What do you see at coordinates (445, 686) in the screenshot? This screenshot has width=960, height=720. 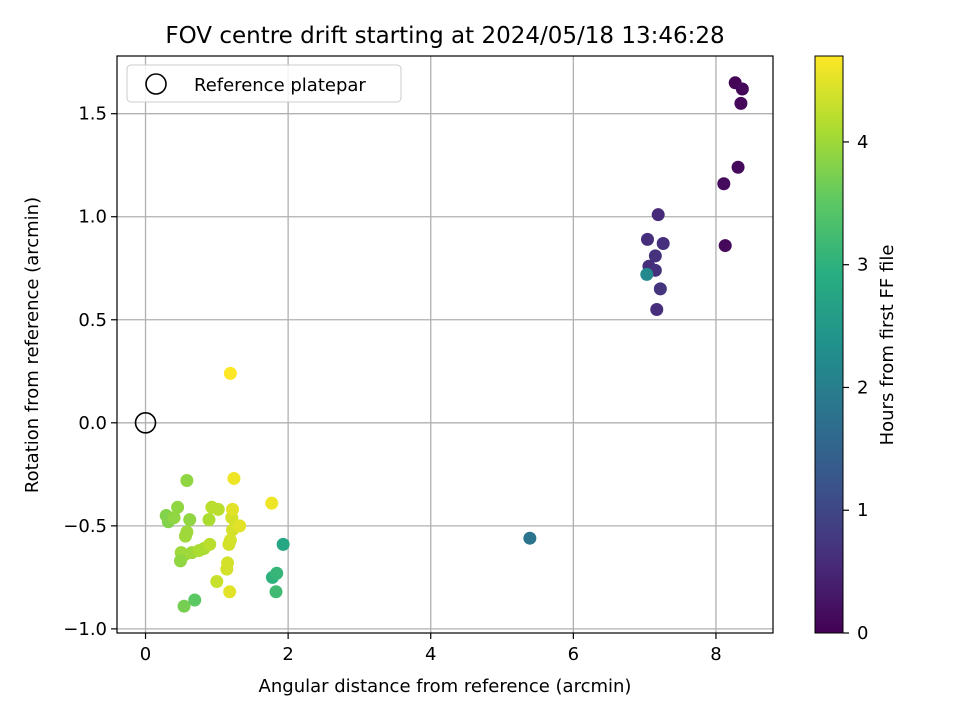 I see `x-axis-label: Angular distance from reference (arcmin)` at bounding box center [445, 686].